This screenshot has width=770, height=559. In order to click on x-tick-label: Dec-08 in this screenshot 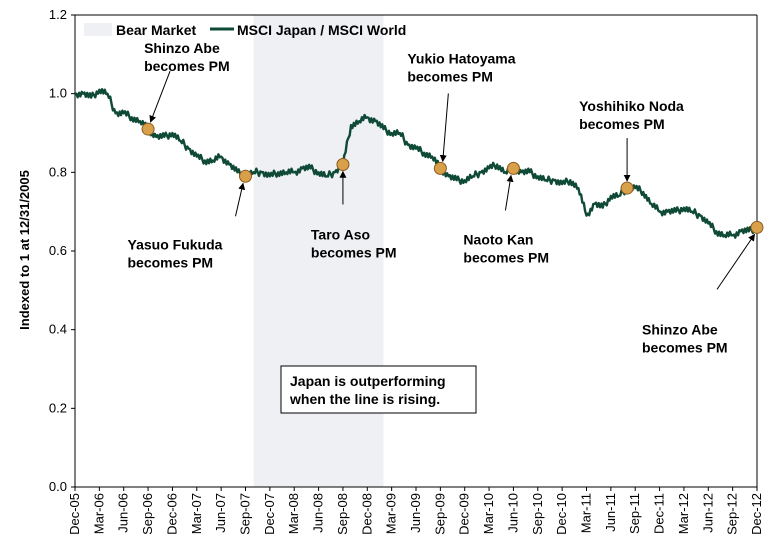, I will do `click(366, 514)`.